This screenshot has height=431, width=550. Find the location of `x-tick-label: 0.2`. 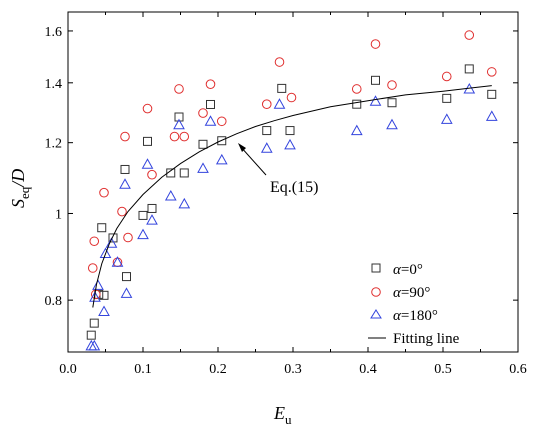

x-tick-label: 0.2 is located at coordinates (218, 369).